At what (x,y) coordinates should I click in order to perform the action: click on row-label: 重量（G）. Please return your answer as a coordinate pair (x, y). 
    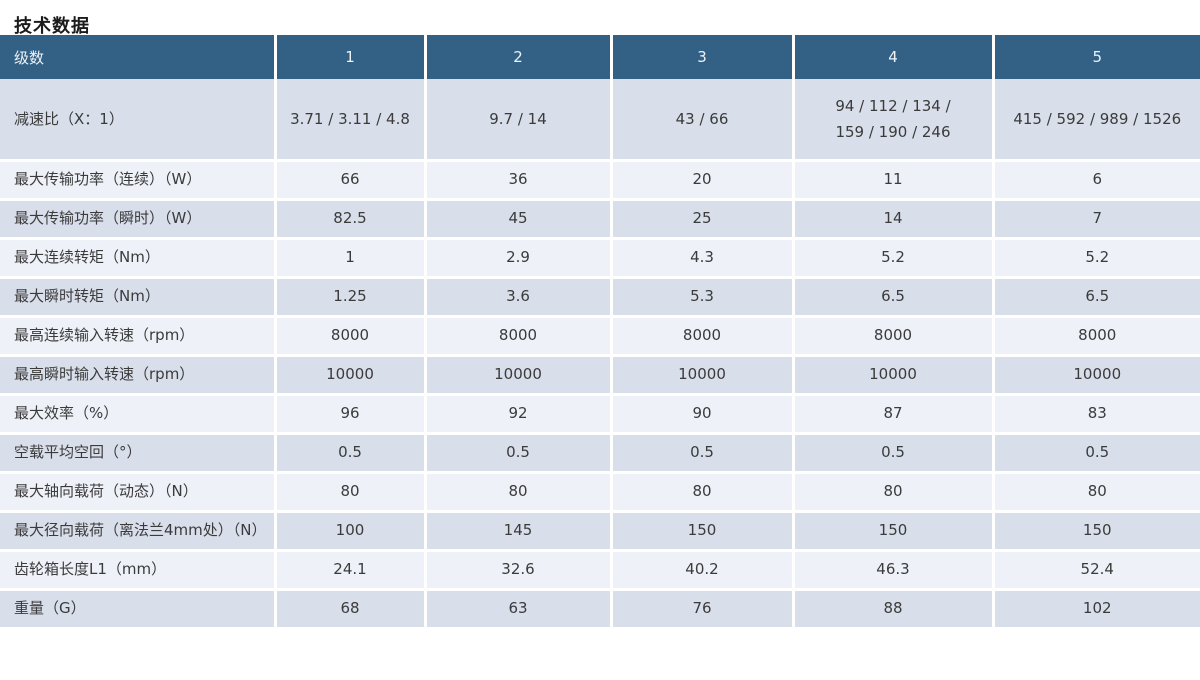
    Looking at the image, I should click on (138, 609).